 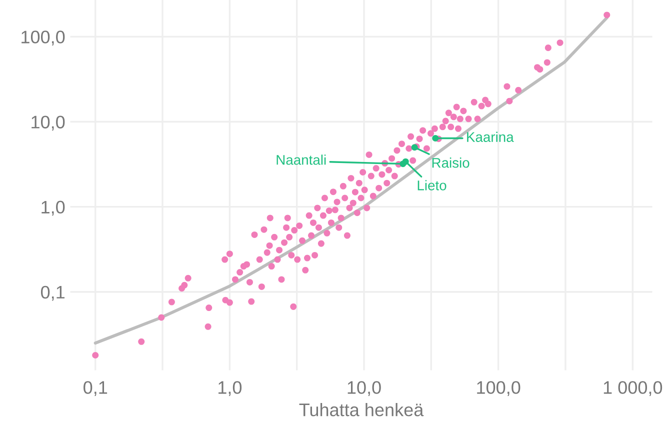 What do you see at coordinates (301, 159) in the screenshot?
I see `annotation: Naantali` at bounding box center [301, 159].